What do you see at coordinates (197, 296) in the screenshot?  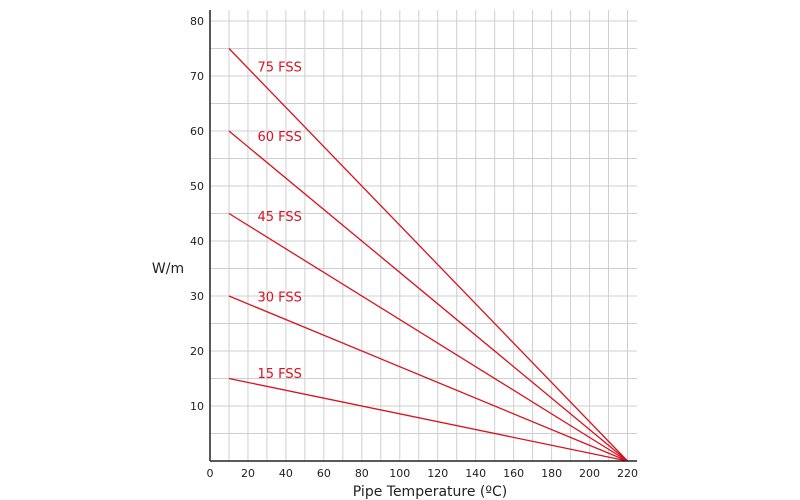 I see `y-tick-label: 30` at bounding box center [197, 296].